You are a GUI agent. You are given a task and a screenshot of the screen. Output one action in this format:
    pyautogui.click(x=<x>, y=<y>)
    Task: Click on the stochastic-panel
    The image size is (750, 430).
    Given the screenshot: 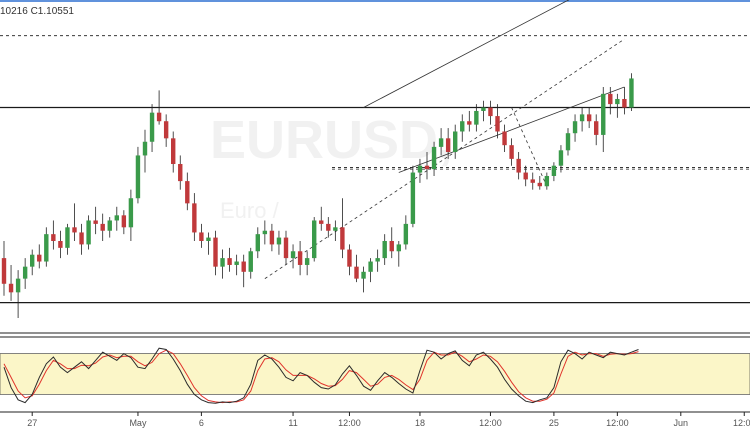 What is the action you would take?
    pyautogui.click(x=375, y=375)
    